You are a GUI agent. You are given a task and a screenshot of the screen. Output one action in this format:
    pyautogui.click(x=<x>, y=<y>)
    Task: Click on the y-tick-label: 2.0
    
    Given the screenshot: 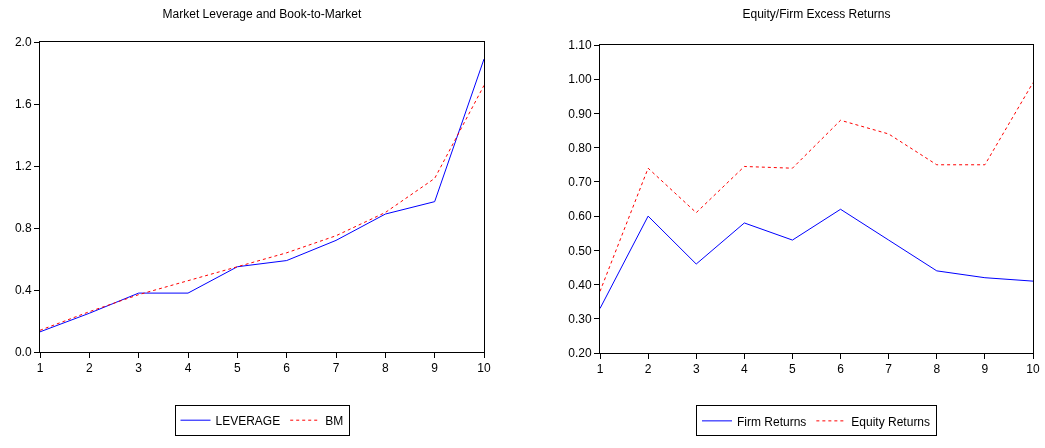 What is the action you would take?
    pyautogui.click(x=23, y=42)
    